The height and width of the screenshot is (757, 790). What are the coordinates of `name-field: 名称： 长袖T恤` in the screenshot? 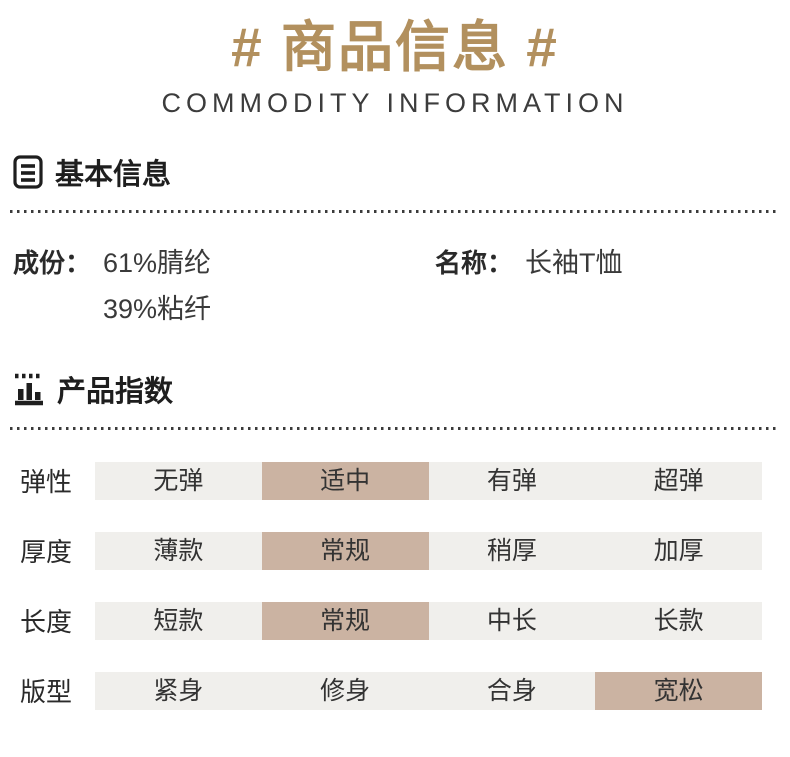 It's located at (529, 286).